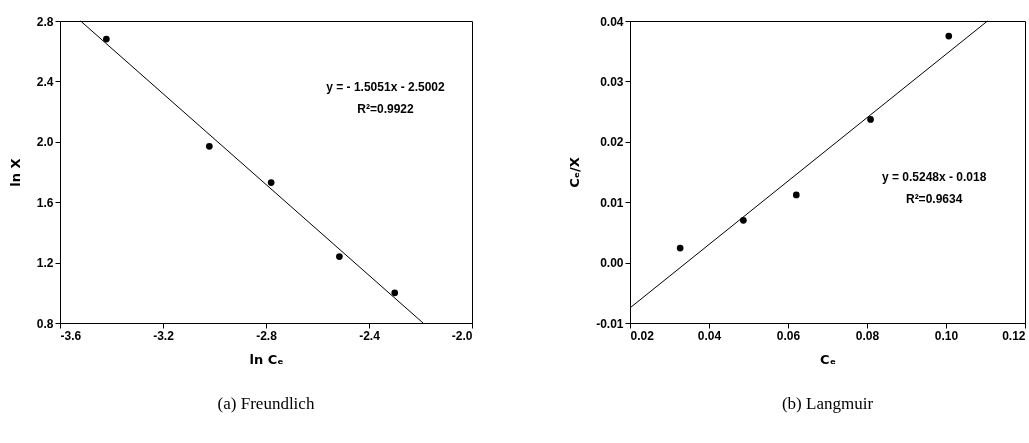 The height and width of the screenshot is (443, 1029). What do you see at coordinates (266, 359) in the screenshot?
I see `x-axis-title: ln Cₑ` at bounding box center [266, 359].